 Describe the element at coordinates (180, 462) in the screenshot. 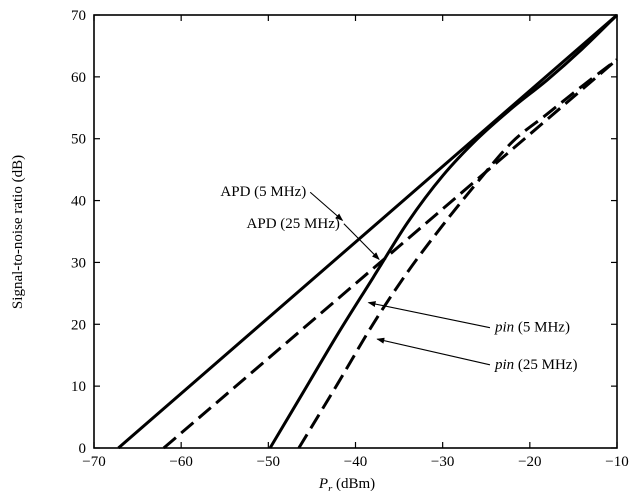

I see `x-tick-label: −60` at that location.